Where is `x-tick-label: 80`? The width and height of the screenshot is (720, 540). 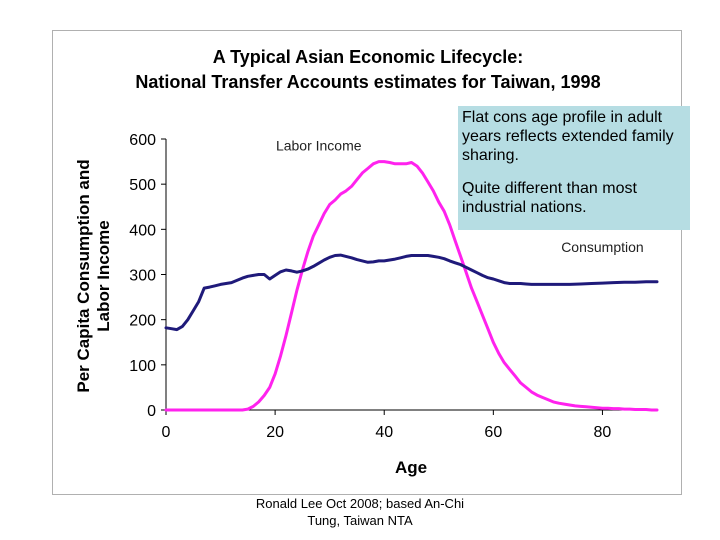
x-tick-label: 80 is located at coordinates (603, 432).